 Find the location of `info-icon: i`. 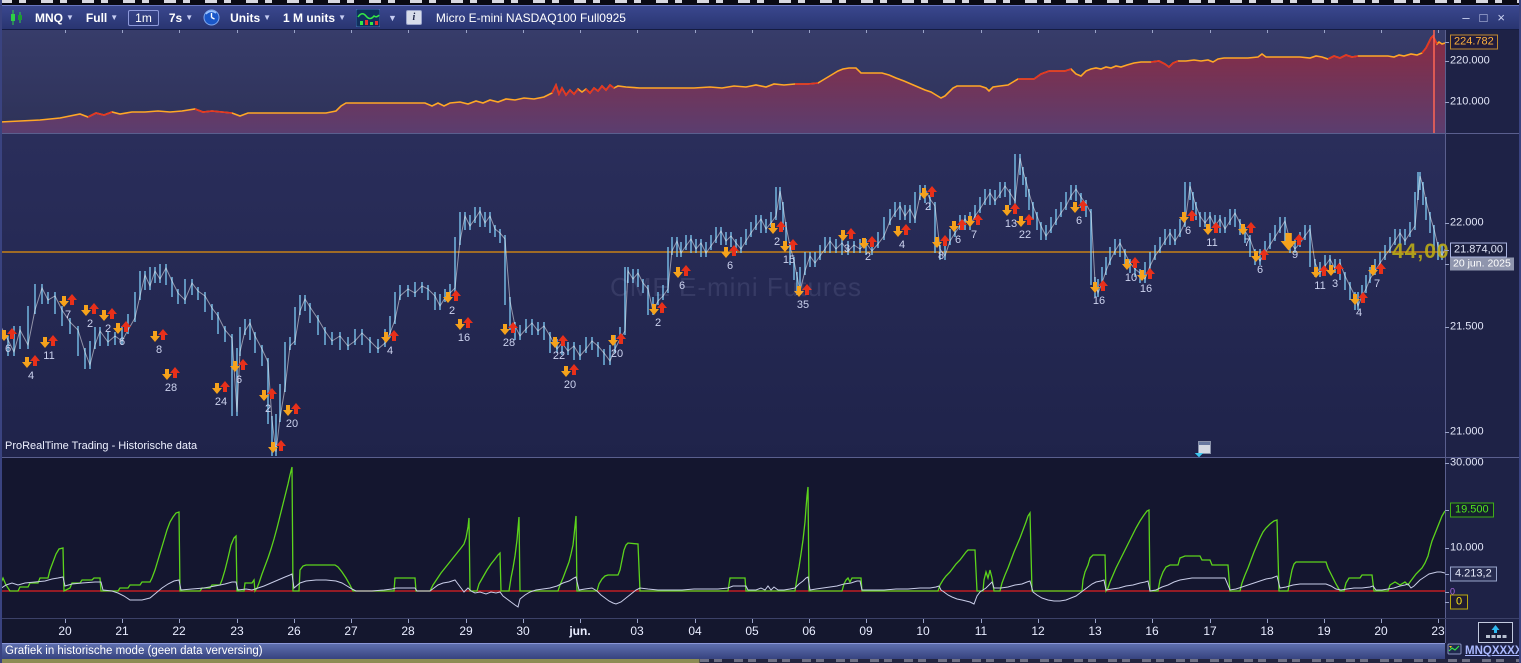

info-icon: i is located at coordinates (413, 17).